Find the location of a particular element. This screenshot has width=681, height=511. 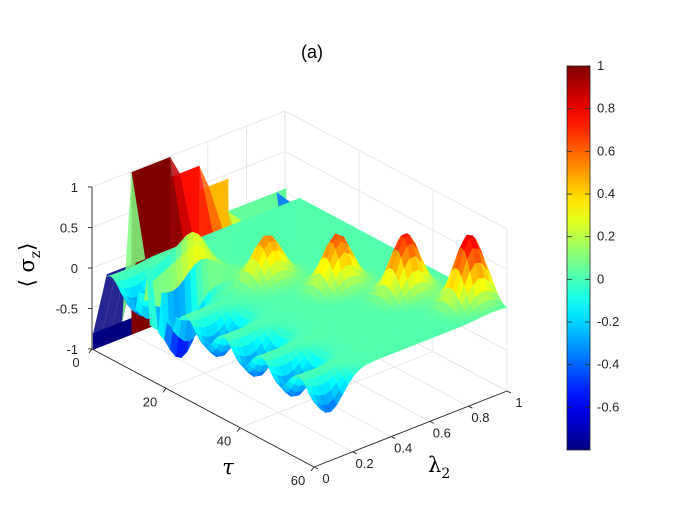

colorbar: 1 0.8 0.6 0.4 0.2 0 -0.2 -0.4 -0.6 is located at coordinates (592, 254).